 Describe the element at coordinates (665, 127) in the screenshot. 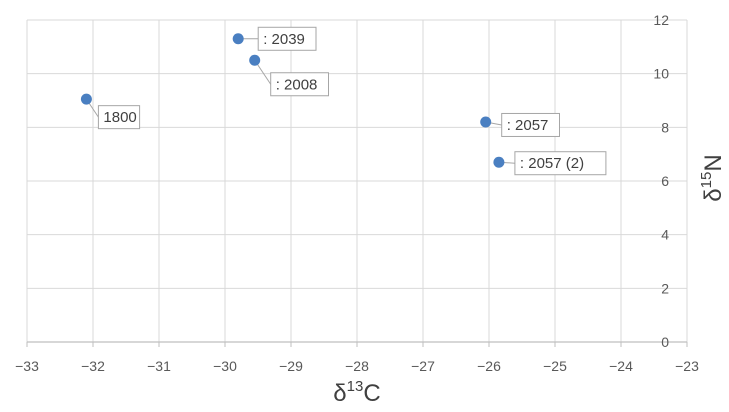

I see `y-tick-label: 8` at that location.